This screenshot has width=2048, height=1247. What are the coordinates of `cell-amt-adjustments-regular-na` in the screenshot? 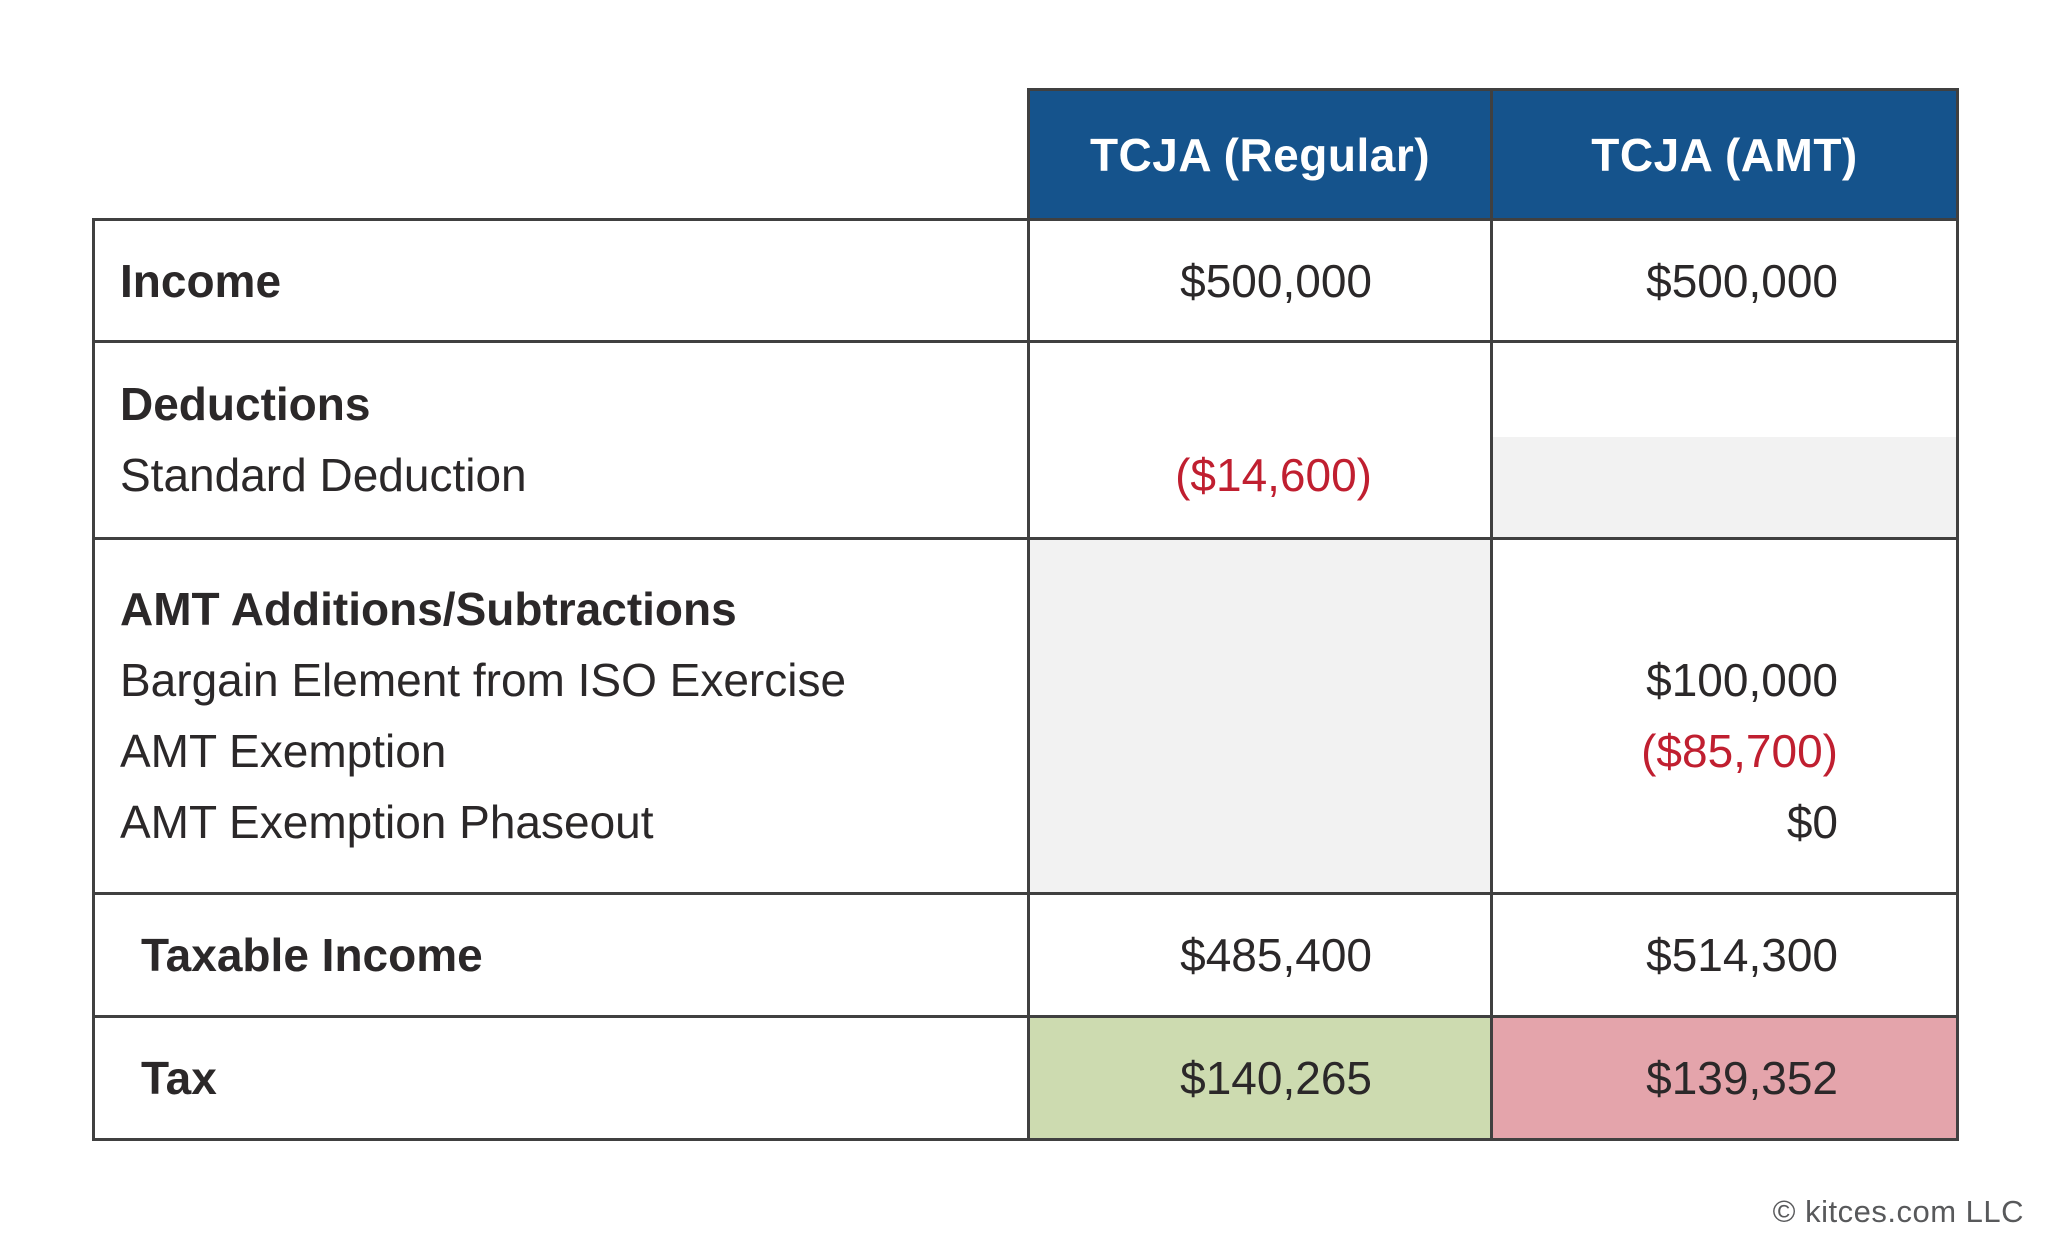 It's located at (1260, 716).